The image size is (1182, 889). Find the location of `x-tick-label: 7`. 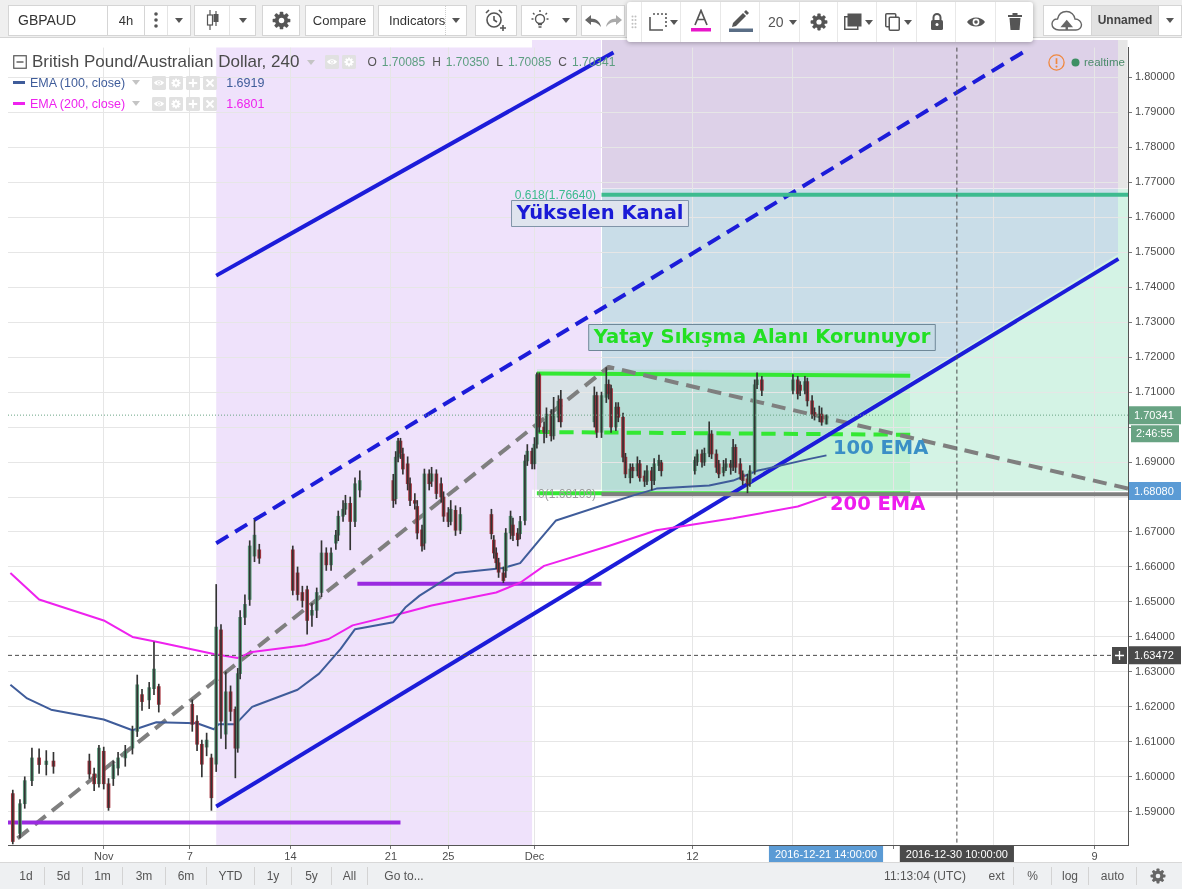

x-tick-label: 7 is located at coordinates (189, 855).